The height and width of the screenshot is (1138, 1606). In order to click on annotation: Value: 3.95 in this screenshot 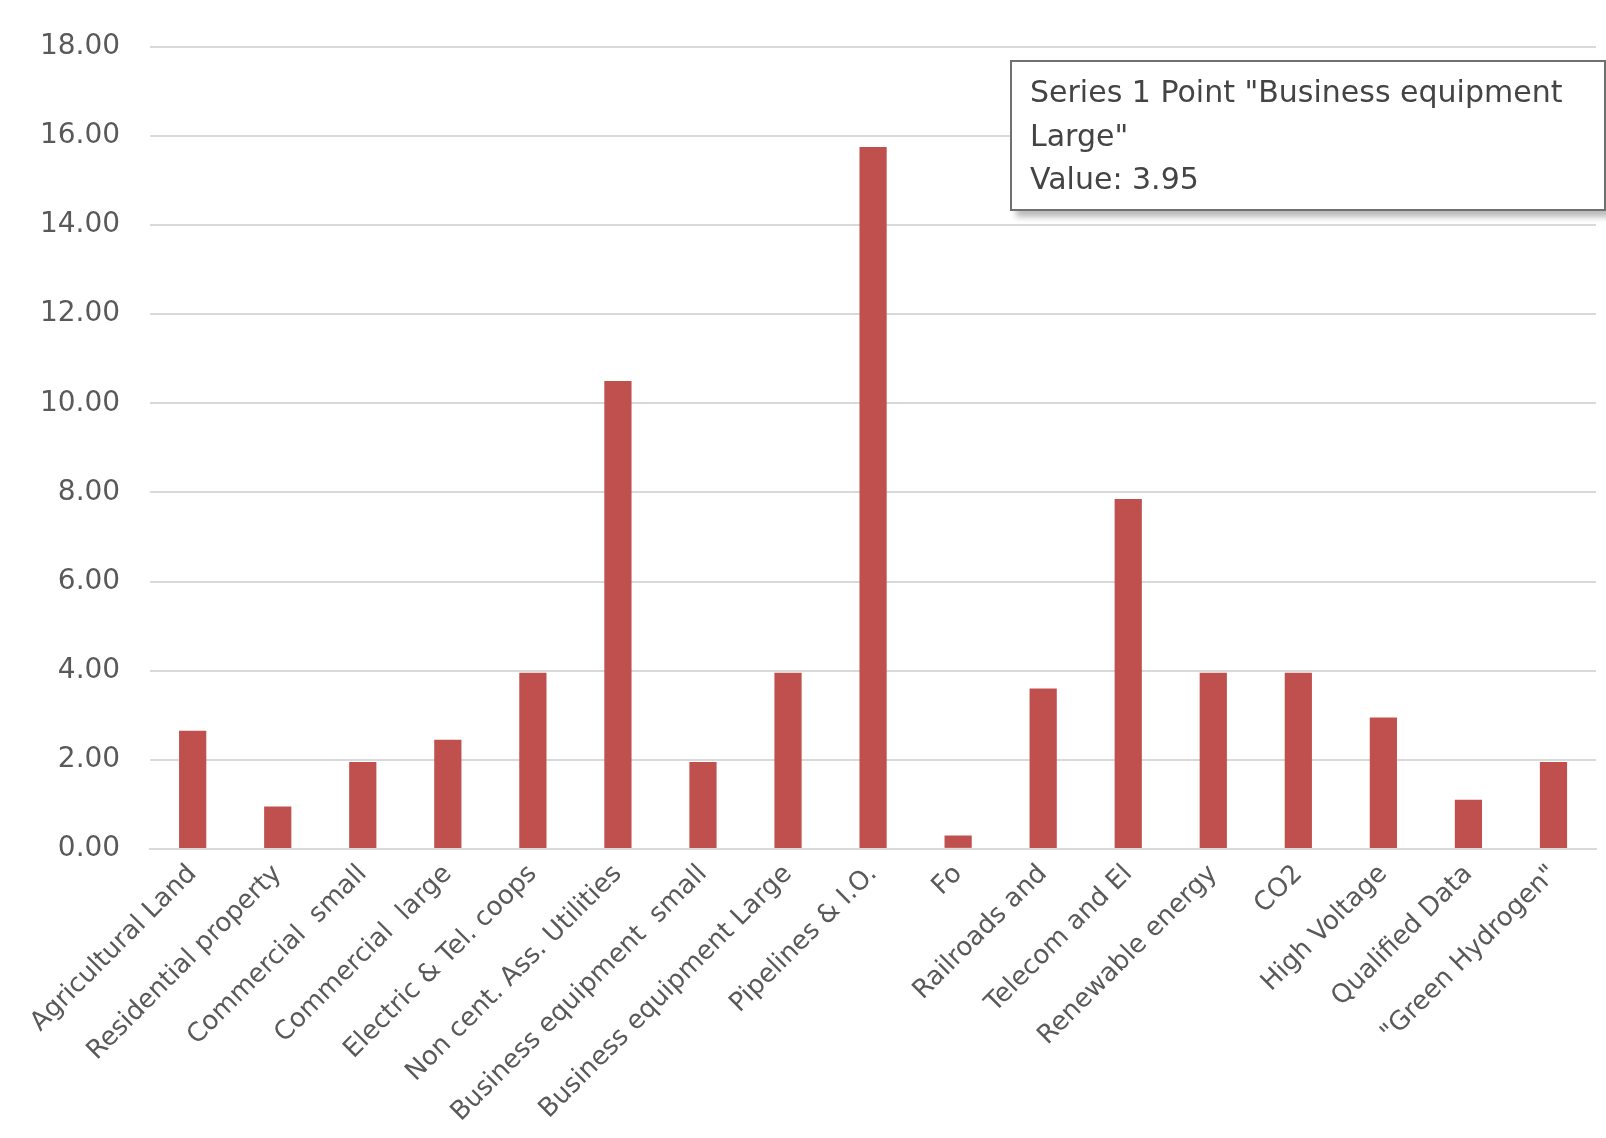, I will do `click(1115, 179)`.